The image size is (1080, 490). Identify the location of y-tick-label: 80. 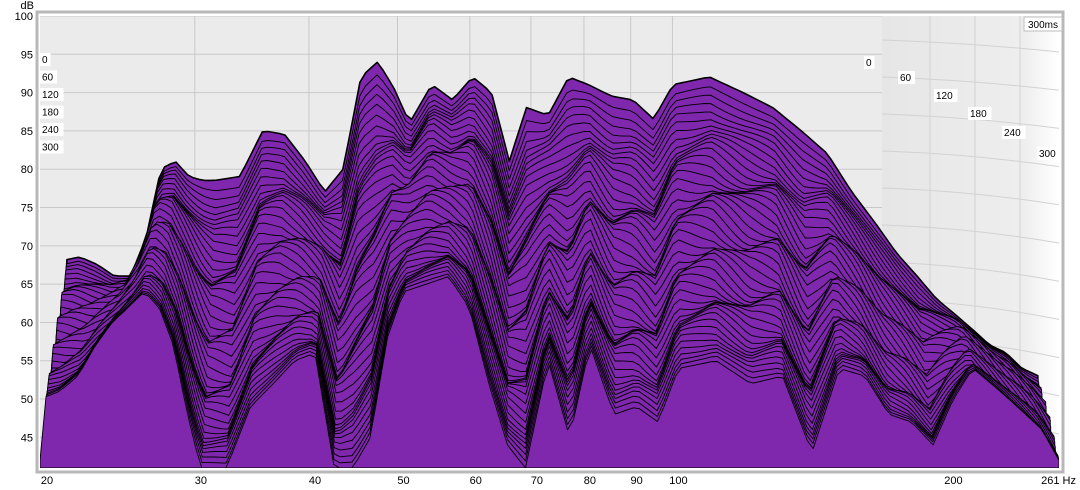
(27, 170).